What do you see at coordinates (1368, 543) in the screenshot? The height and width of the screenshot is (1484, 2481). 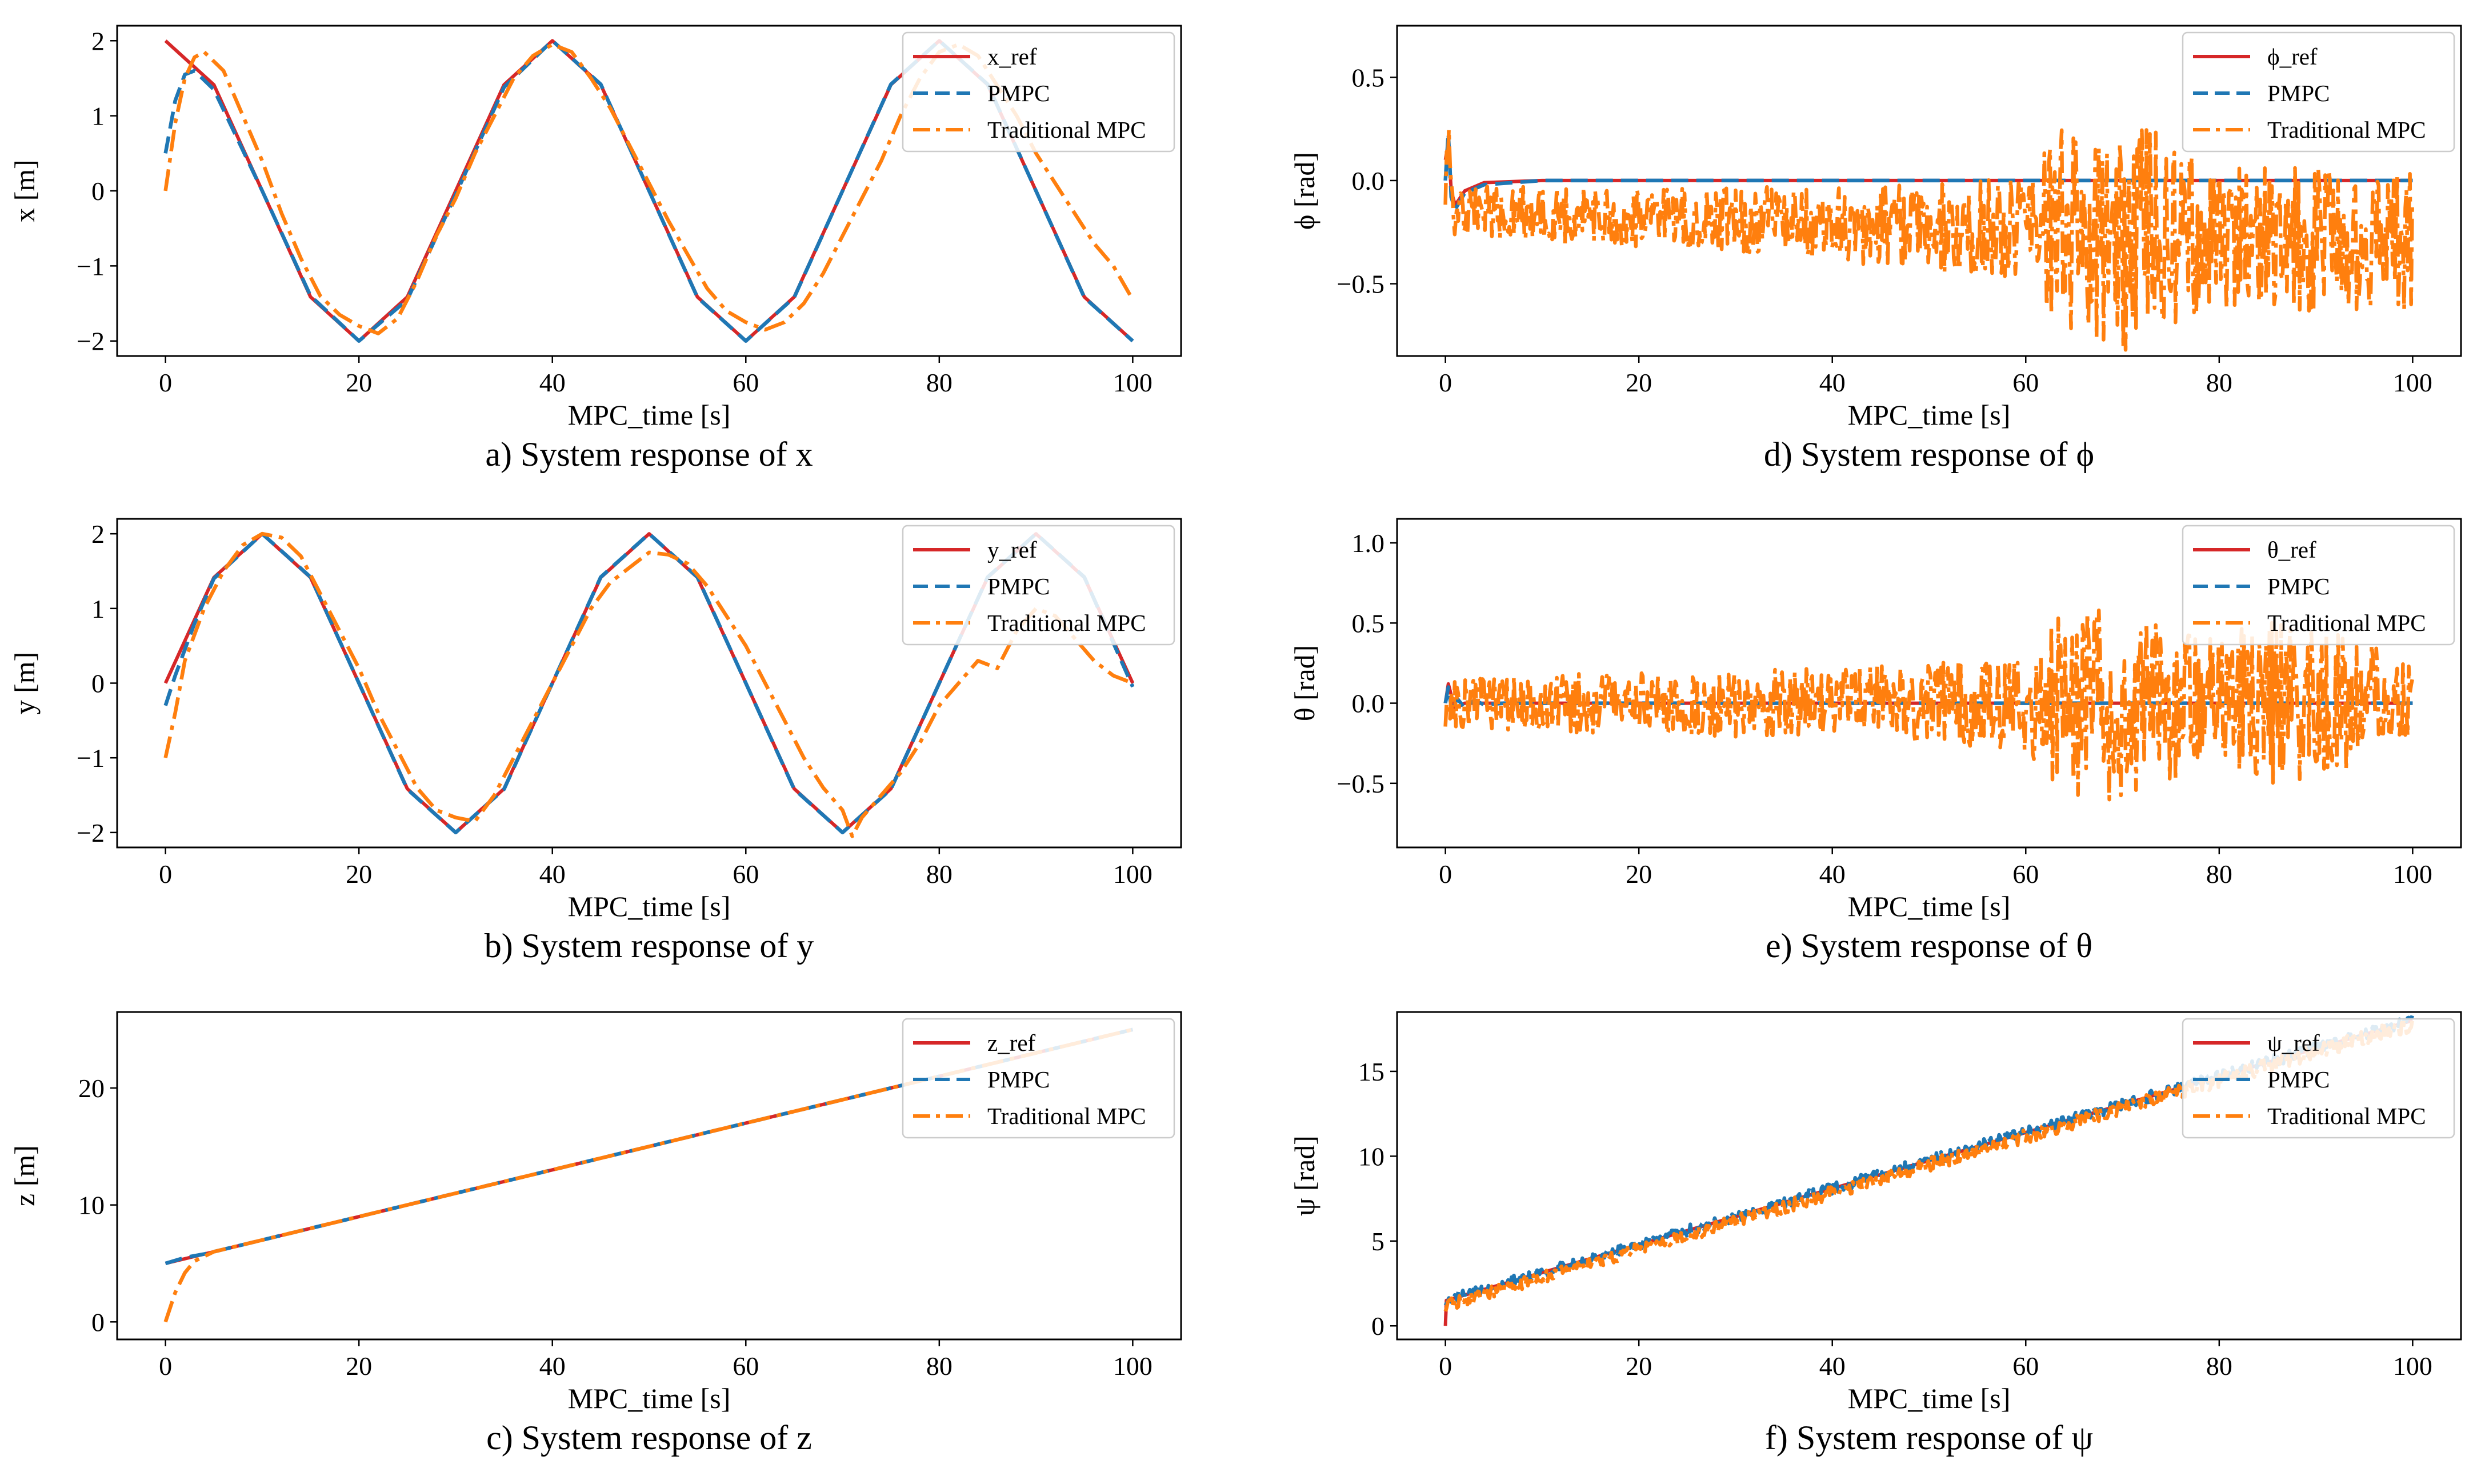 I see `y-tick-label: 1.0` at bounding box center [1368, 543].